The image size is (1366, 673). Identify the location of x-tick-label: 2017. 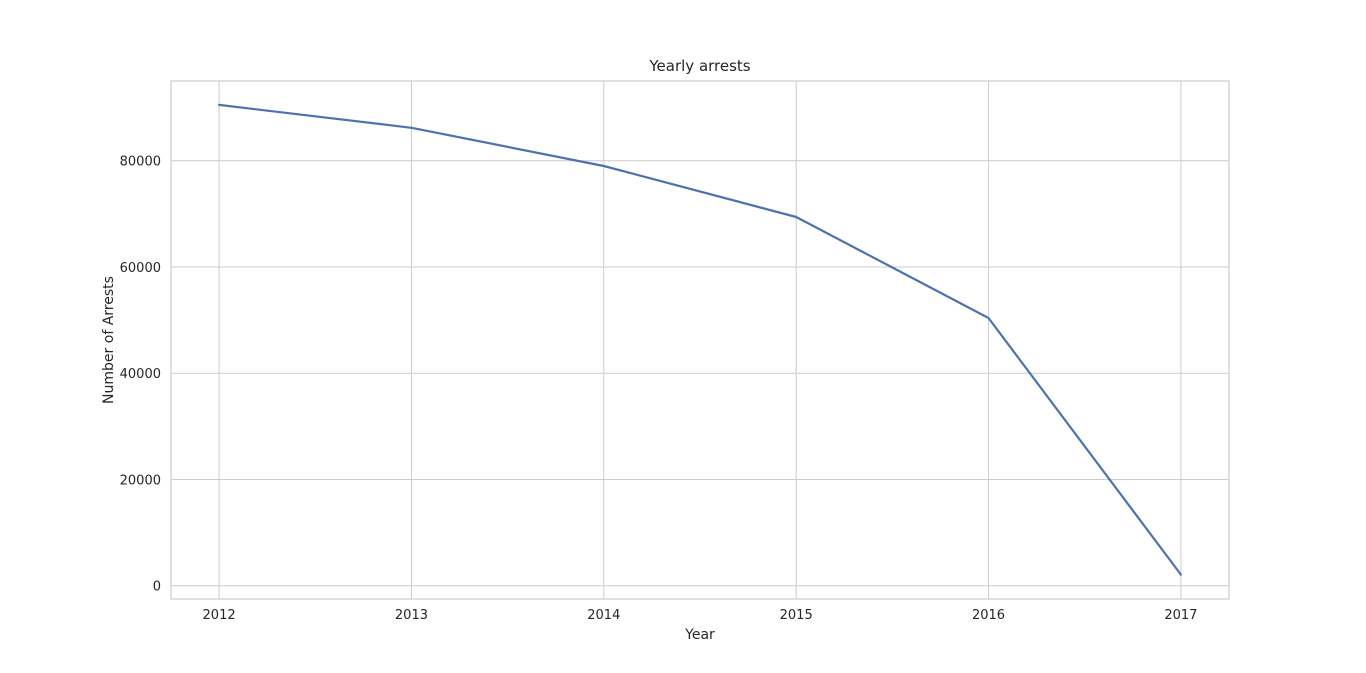
(1180, 615).